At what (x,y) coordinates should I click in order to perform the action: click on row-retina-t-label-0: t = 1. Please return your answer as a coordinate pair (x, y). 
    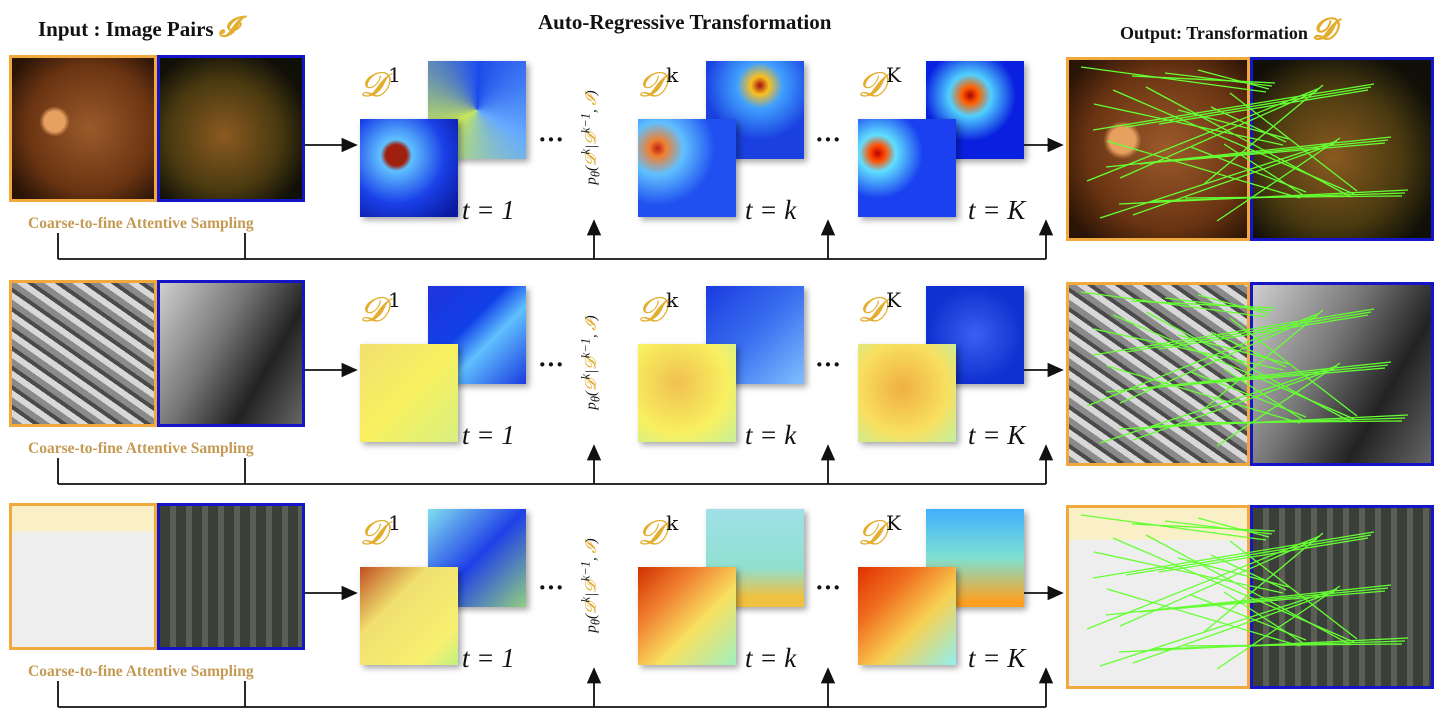
    Looking at the image, I should click on (488, 210).